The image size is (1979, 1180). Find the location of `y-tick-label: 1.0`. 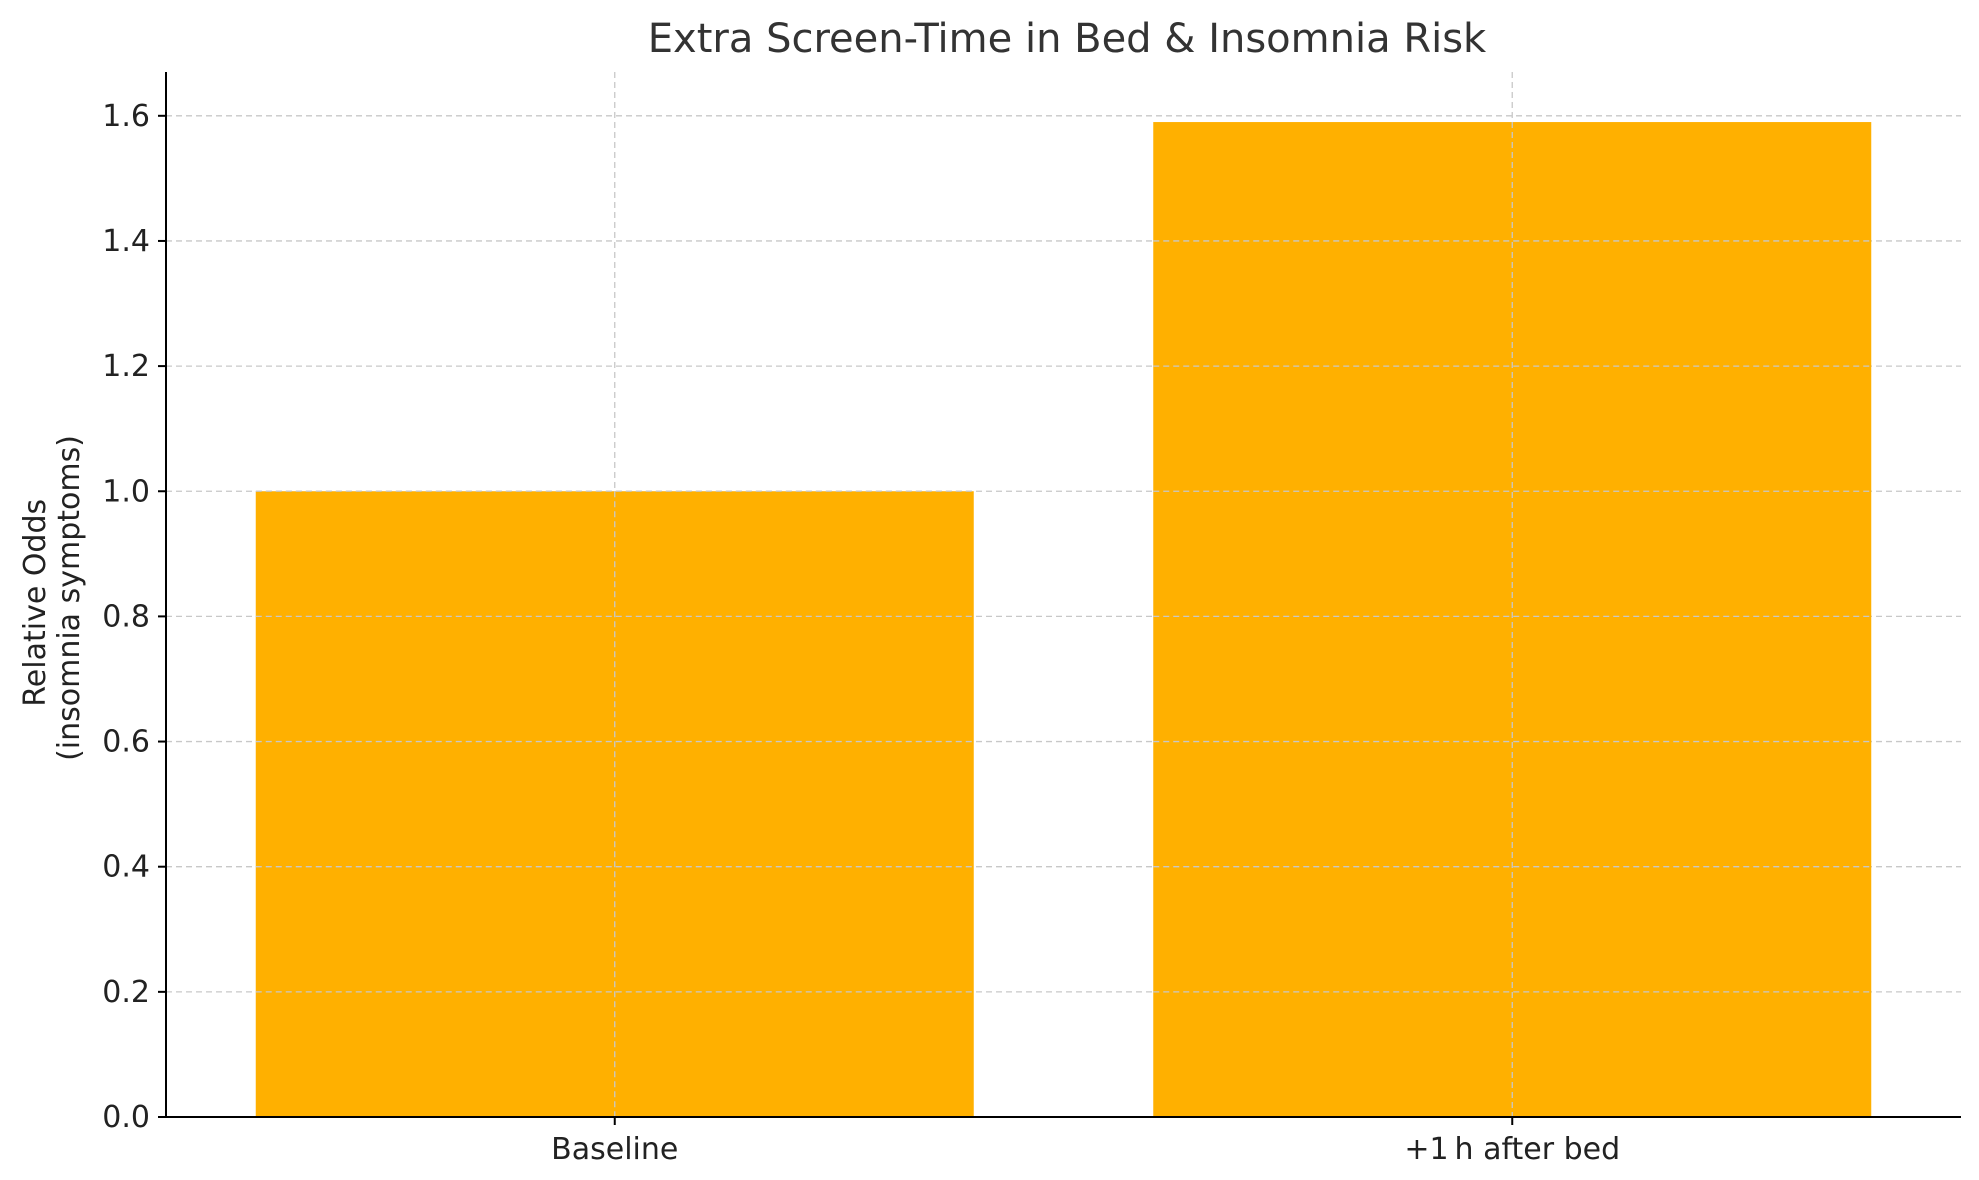

y-tick-label: 1.0 is located at coordinates (126, 491).